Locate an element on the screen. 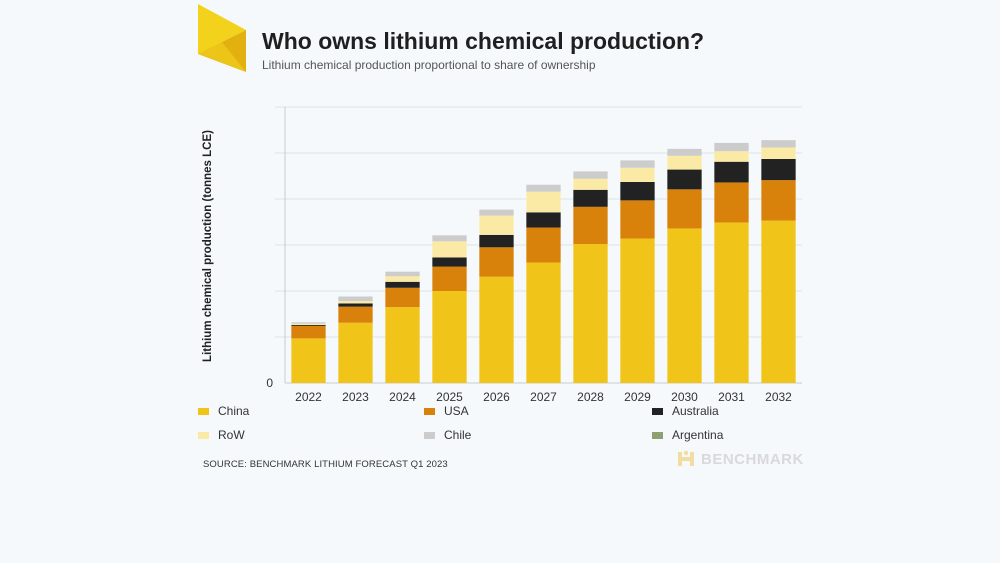 This screenshot has width=1000, height=563. legend-item-argentina: Argentina is located at coordinates (687, 435).